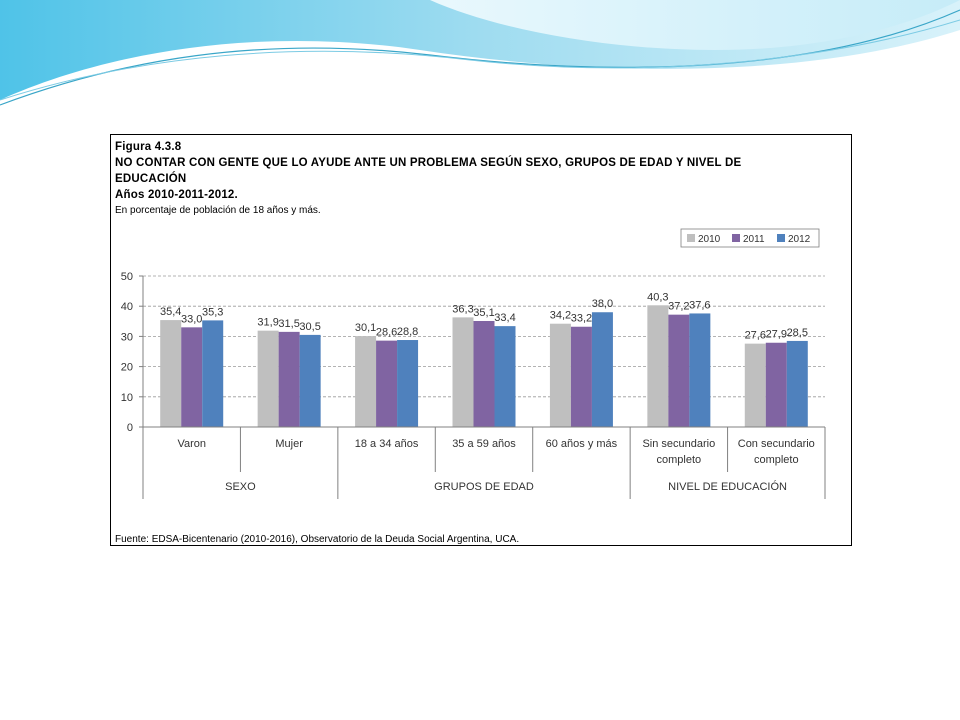 The image size is (960, 720). I want to click on data-label: 30,5, so click(309, 327).